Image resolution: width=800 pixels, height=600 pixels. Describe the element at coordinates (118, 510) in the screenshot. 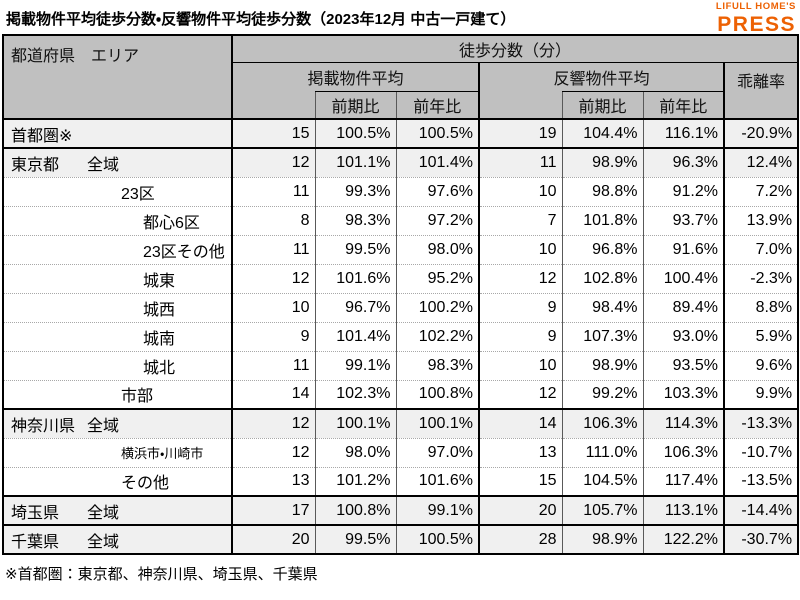

I see `row-label: 埼玉県 全域` at that location.